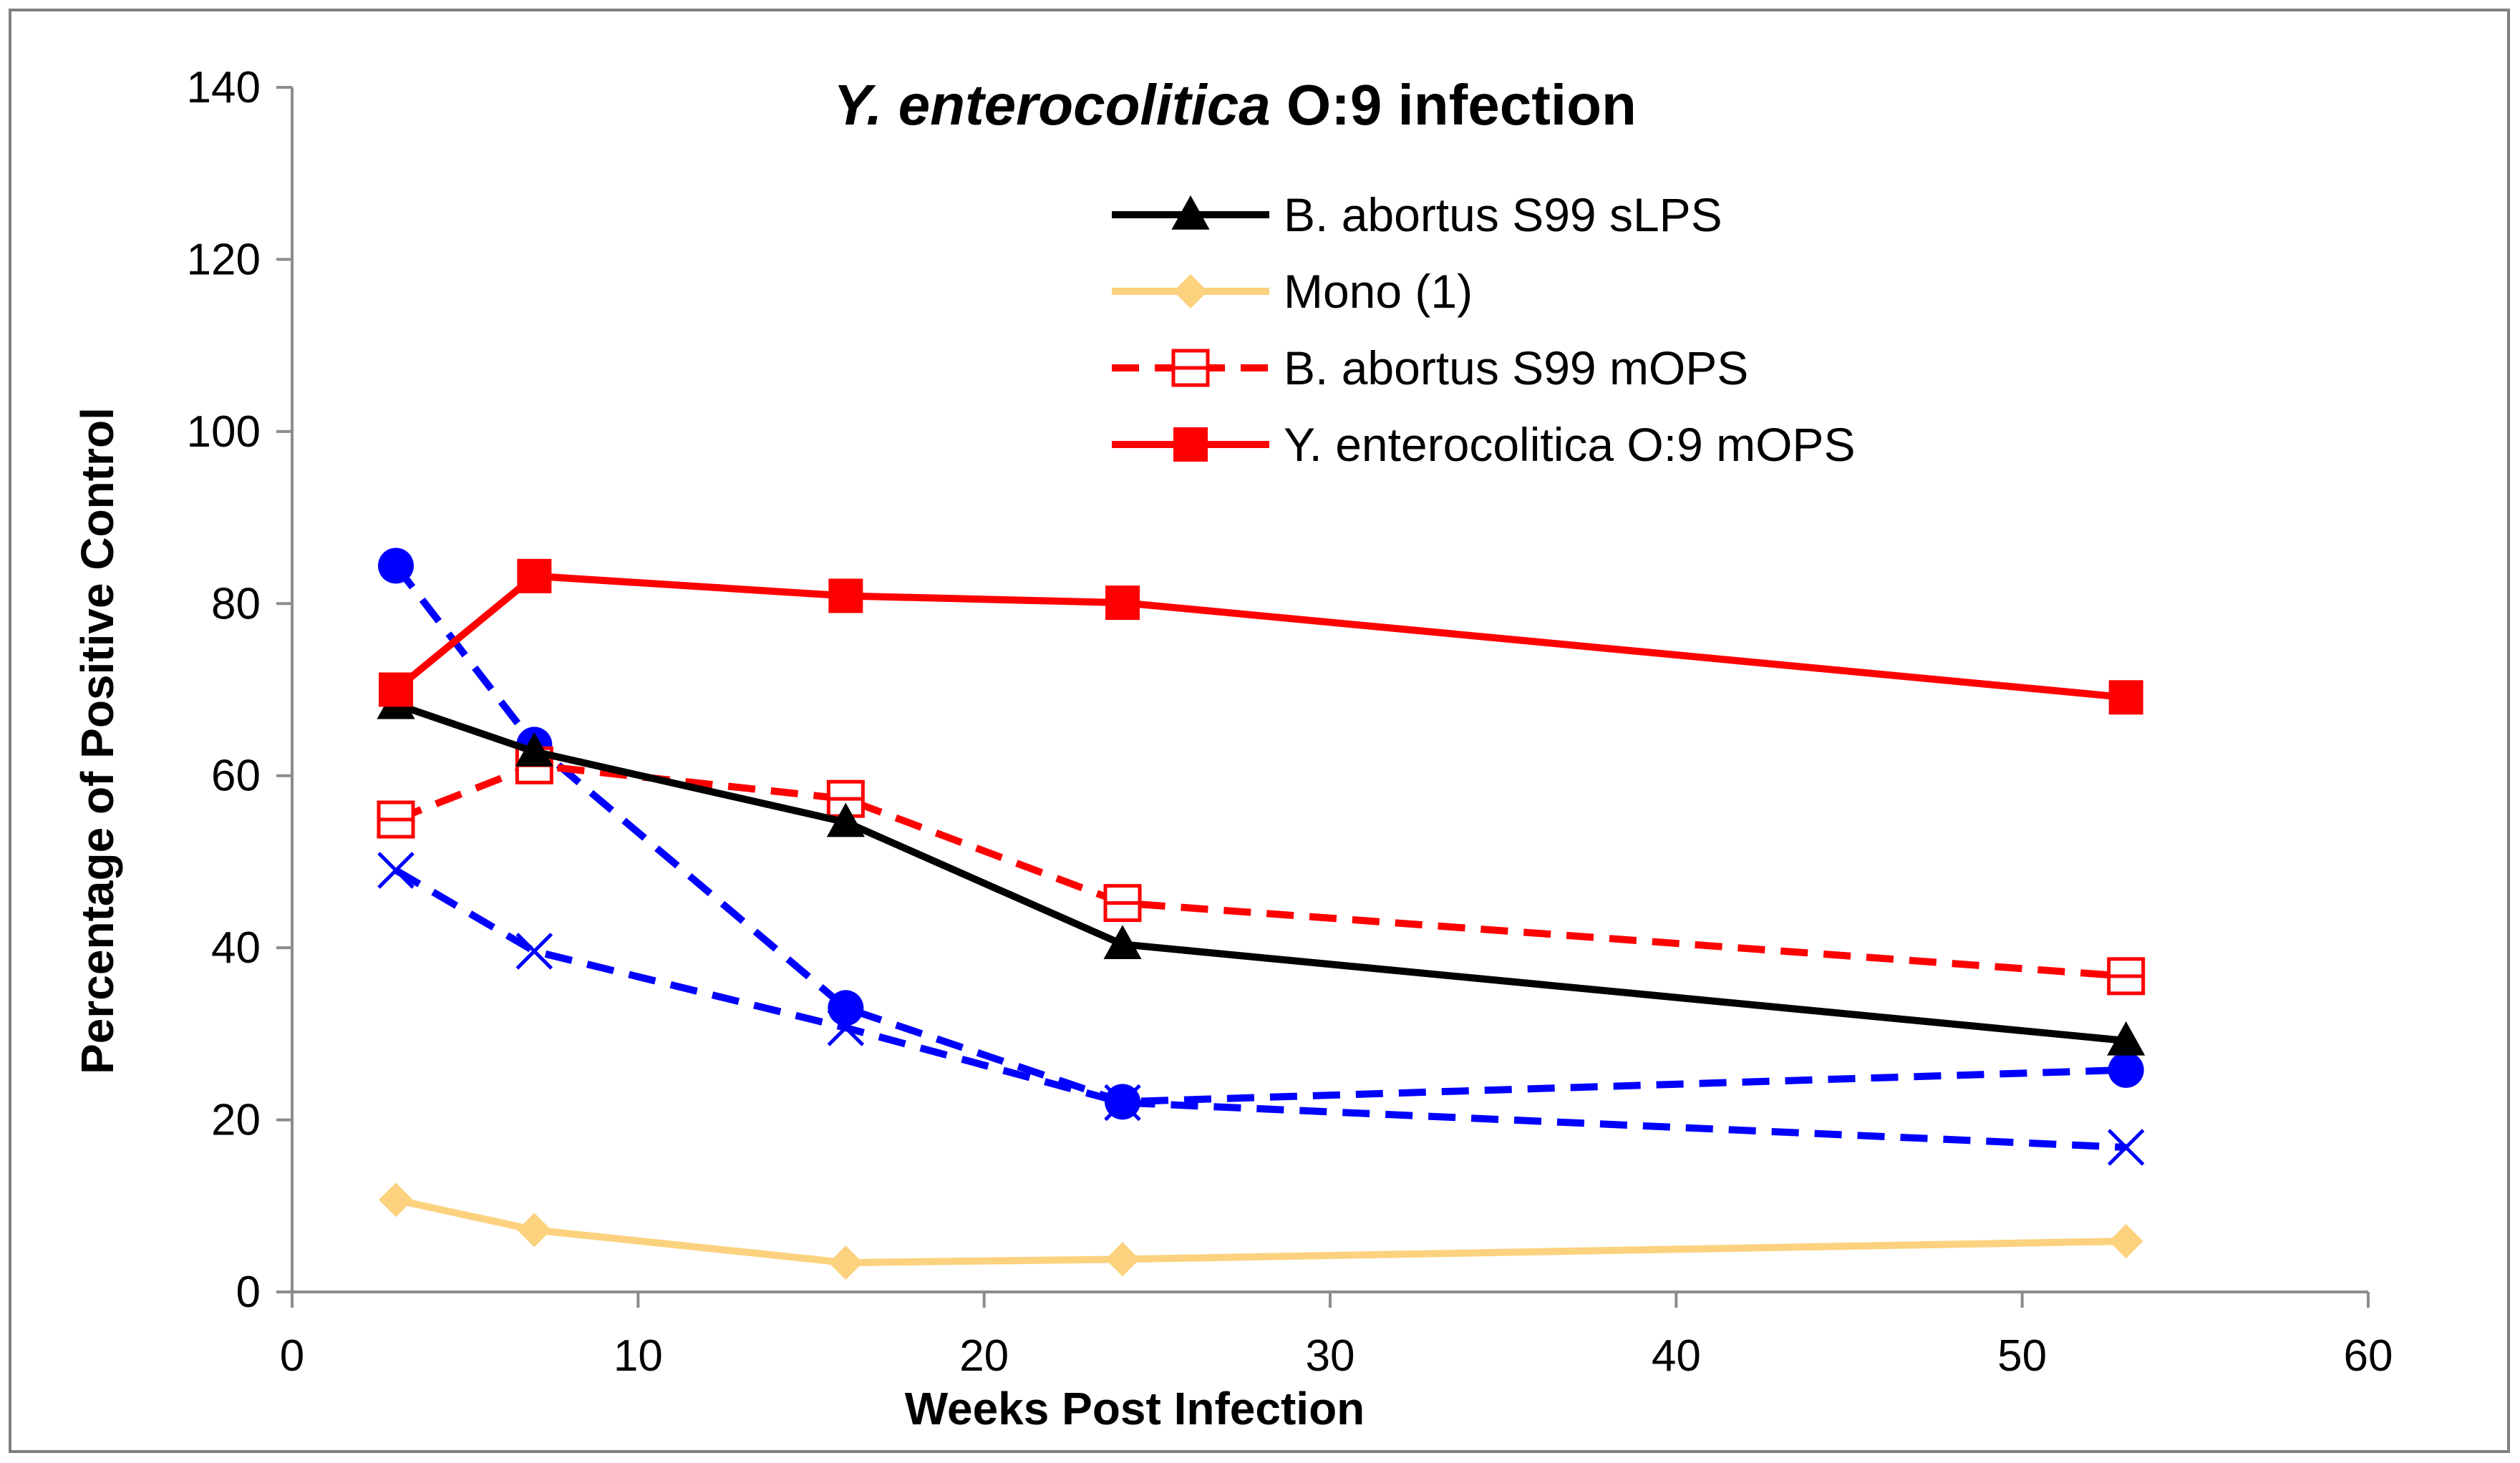 The width and height of the screenshot is (2520, 1463). Describe the element at coordinates (1190, 212) in the screenshot. I see `legend-marker-b-abortus-s99-slps` at that location.